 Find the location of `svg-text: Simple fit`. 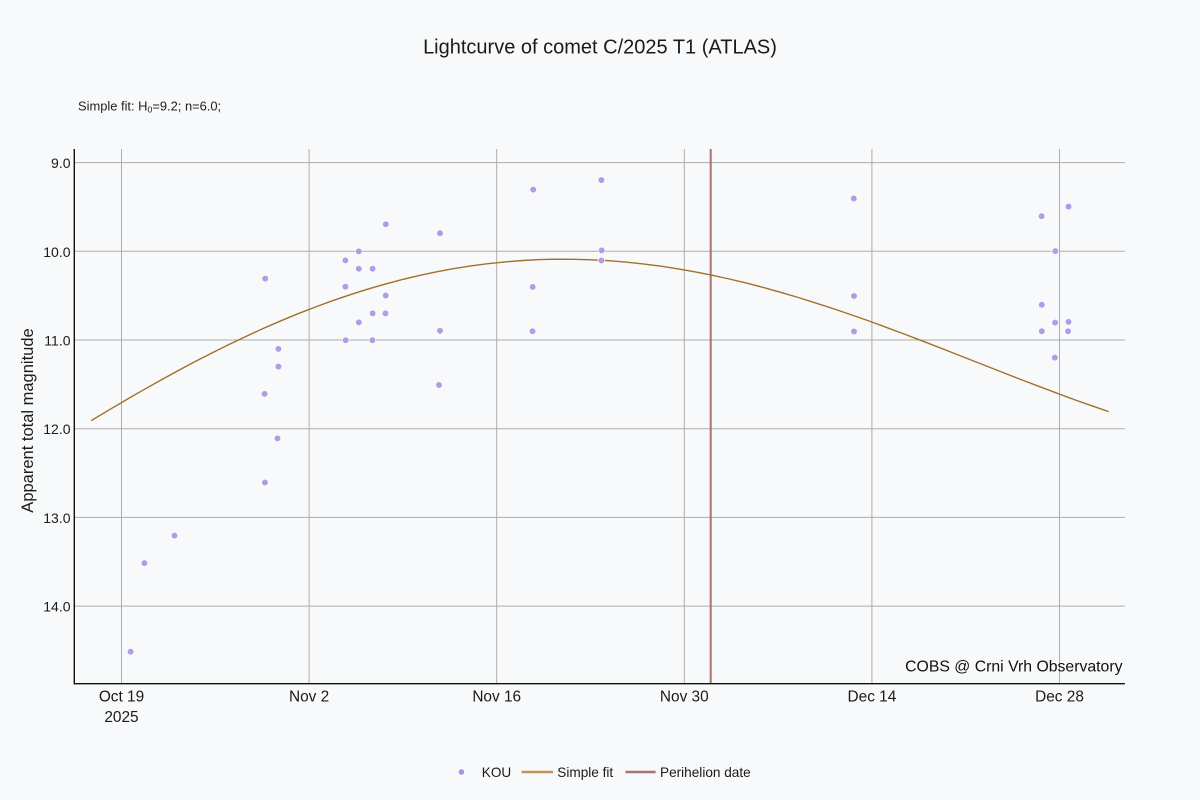

svg-text: Simple fit is located at coordinates (585, 772).